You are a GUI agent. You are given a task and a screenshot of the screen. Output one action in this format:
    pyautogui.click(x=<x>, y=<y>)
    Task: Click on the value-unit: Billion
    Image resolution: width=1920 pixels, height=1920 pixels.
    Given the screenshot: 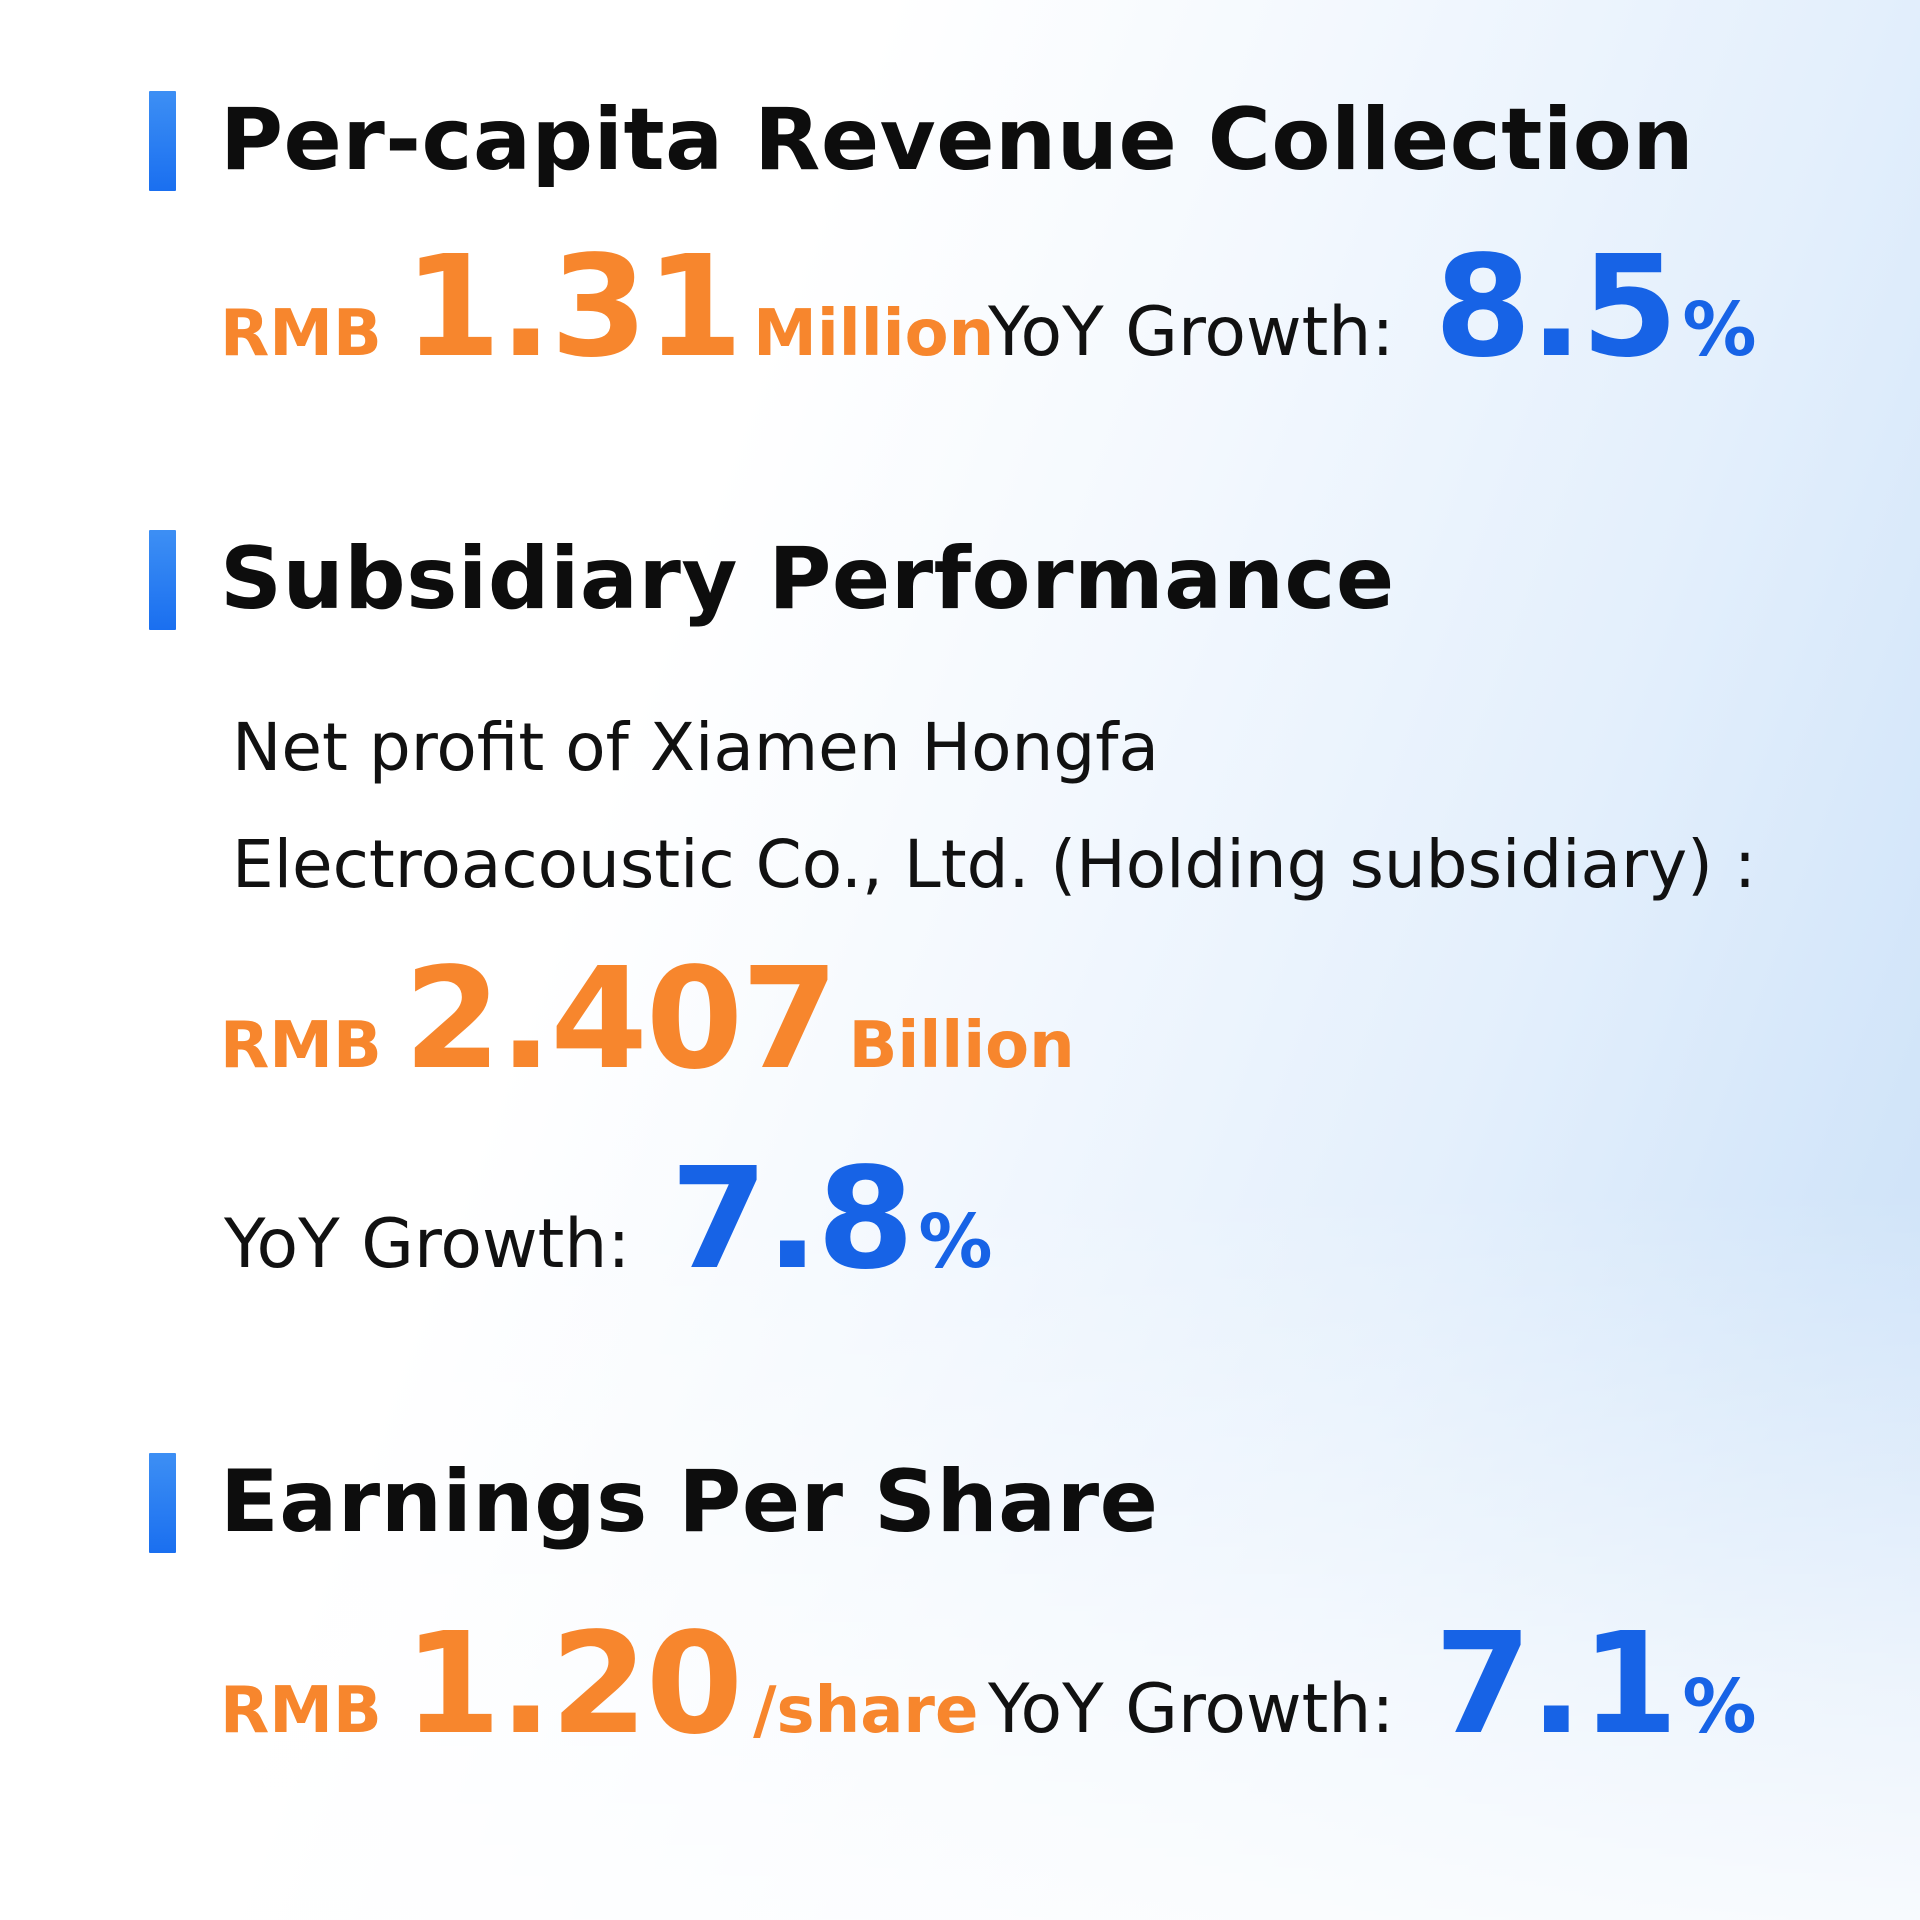 What is the action you would take?
    pyautogui.click(x=961, y=1046)
    